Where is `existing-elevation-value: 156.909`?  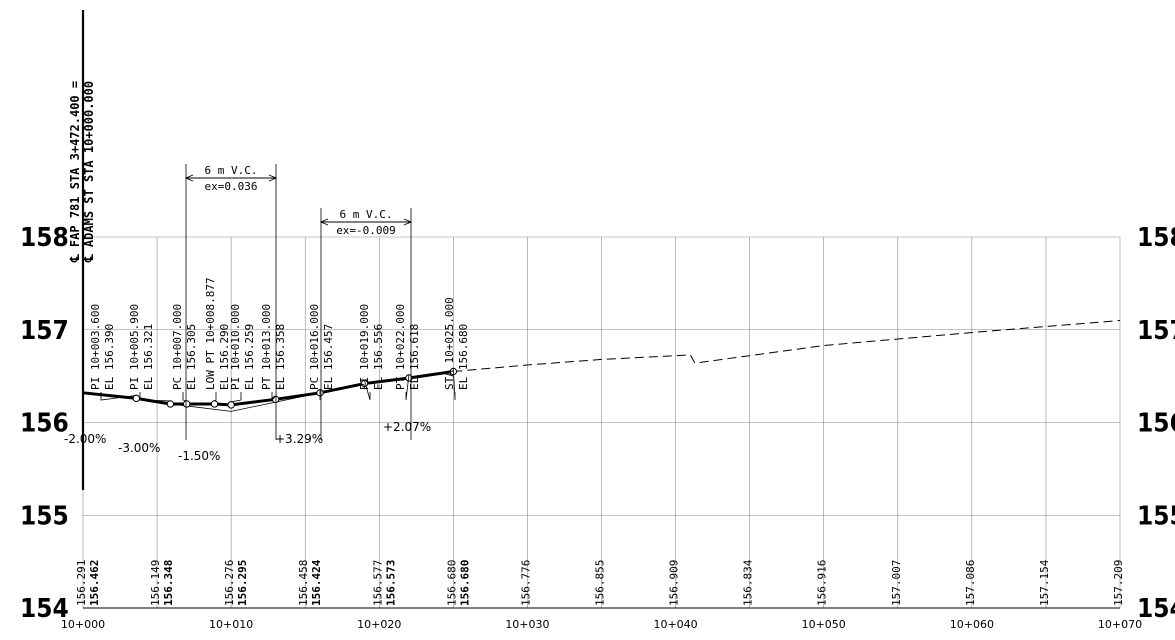 existing-elevation-value: 156.909 is located at coordinates (674, 583).